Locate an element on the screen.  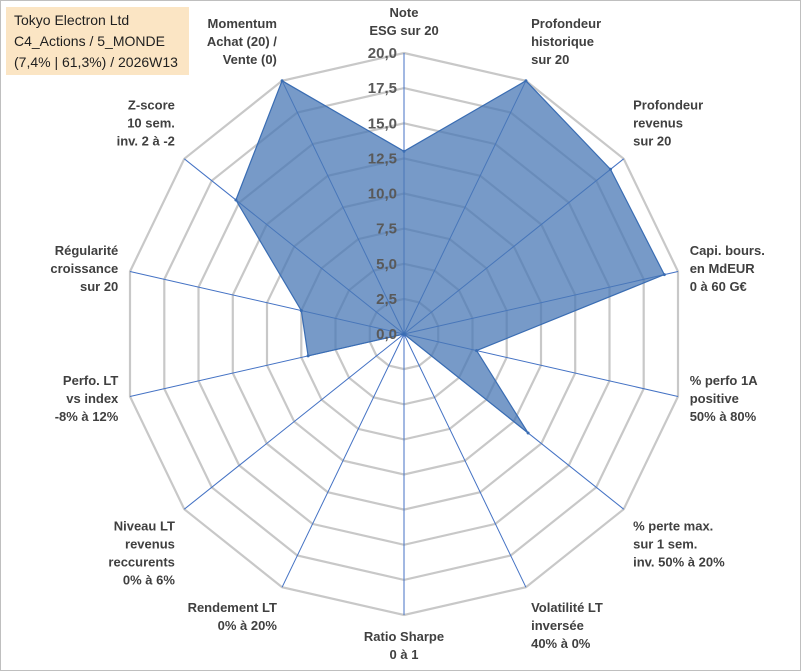
axis-label-line: 0 à 60 G€ is located at coordinates (718, 286).